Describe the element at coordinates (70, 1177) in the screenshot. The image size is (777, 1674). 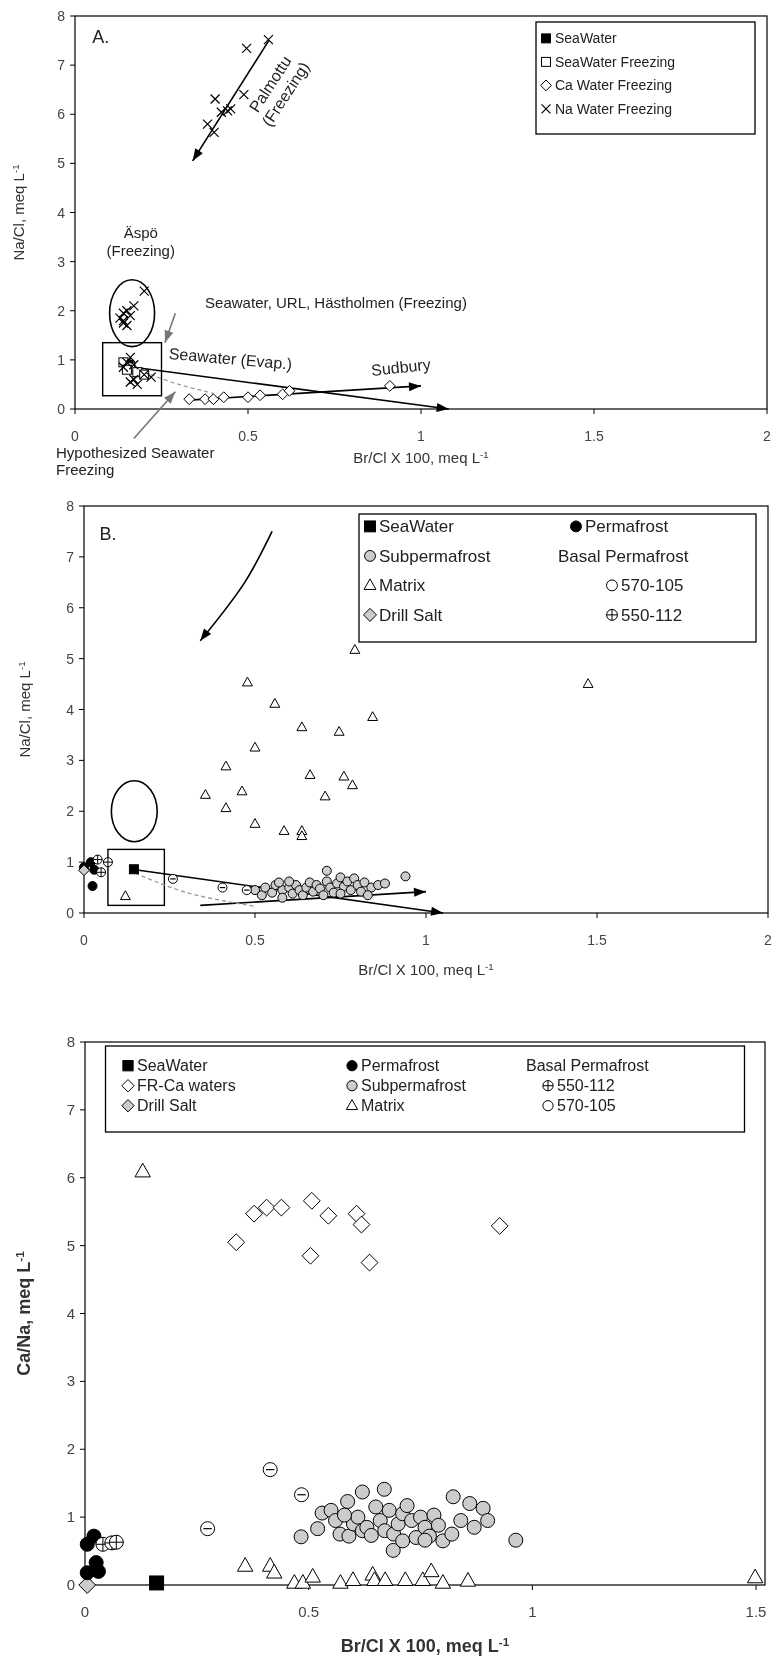
I see `y-tick-label: 6` at that location.